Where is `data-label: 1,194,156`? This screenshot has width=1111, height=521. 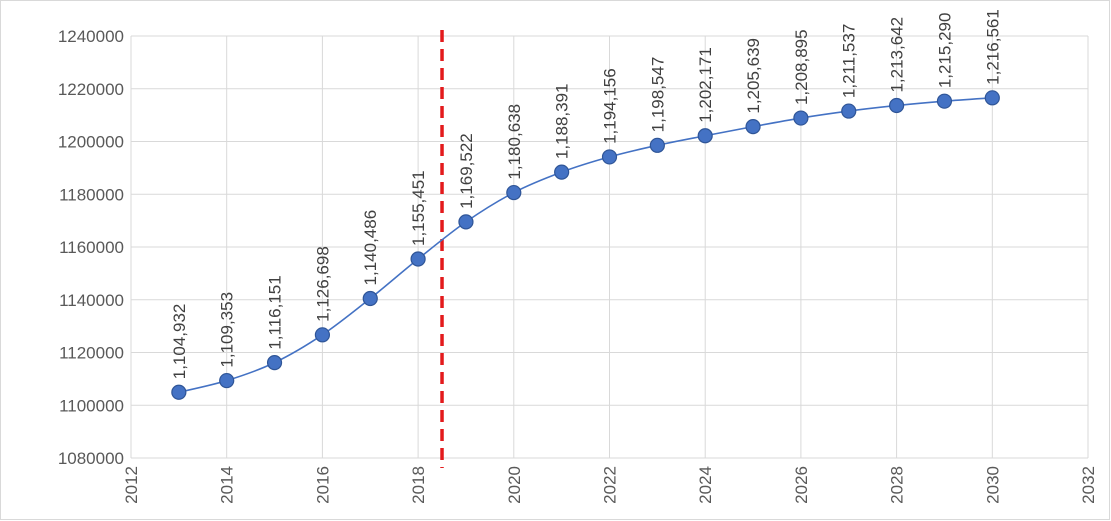 data-label: 1,194,156 is located at coordinates (610, 106).